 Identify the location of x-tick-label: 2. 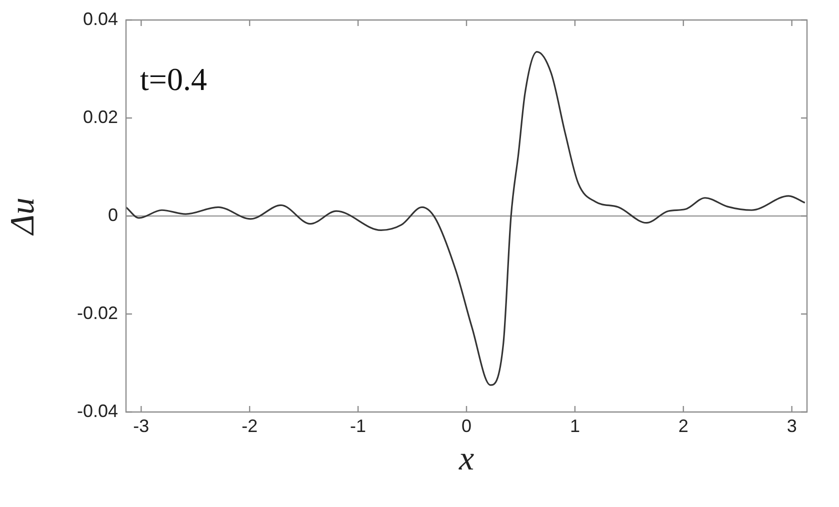
(683, 426).